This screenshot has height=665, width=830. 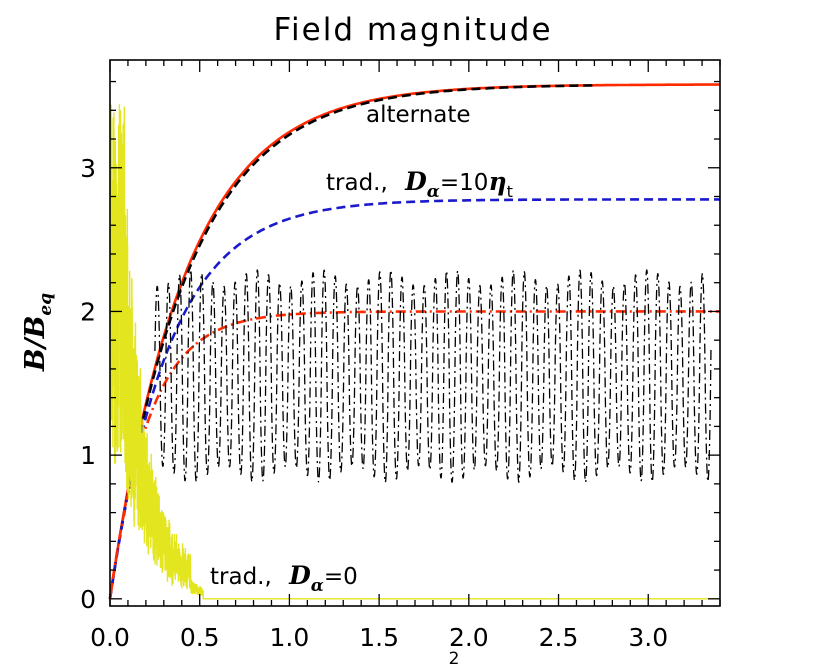 I want to click on y-axis-label-main: B/B, so click(x=35, y=344).